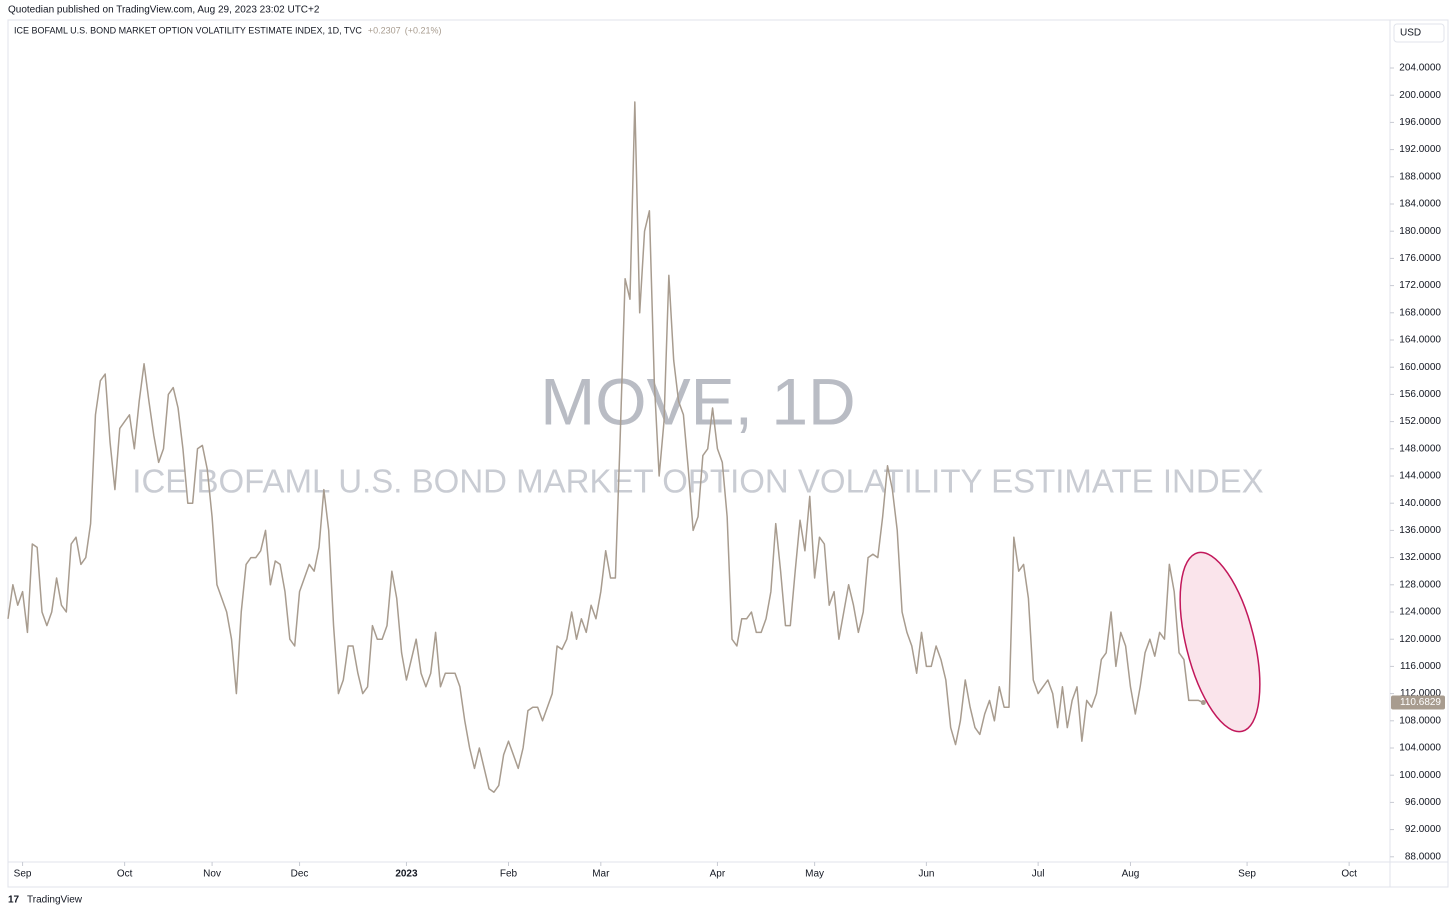 The height and width of the screenshot is (913, 1456). I want to click on y-tick-label: 92.0000, so click(1423, 829).